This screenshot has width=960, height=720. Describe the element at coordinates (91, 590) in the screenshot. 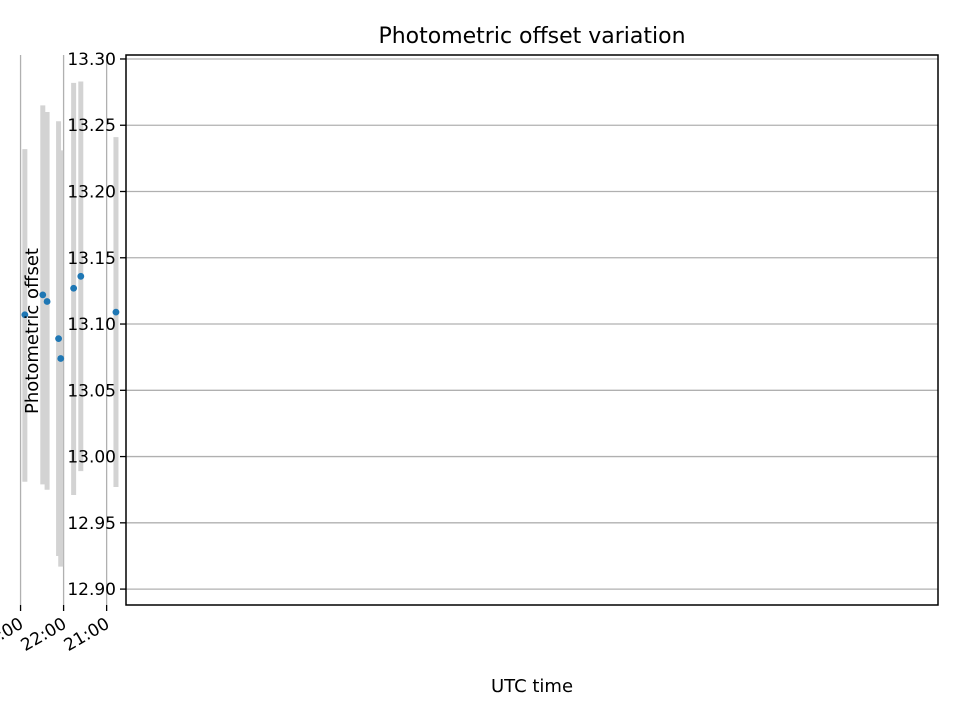

I see `y-tick-label: 12.90` at that location.